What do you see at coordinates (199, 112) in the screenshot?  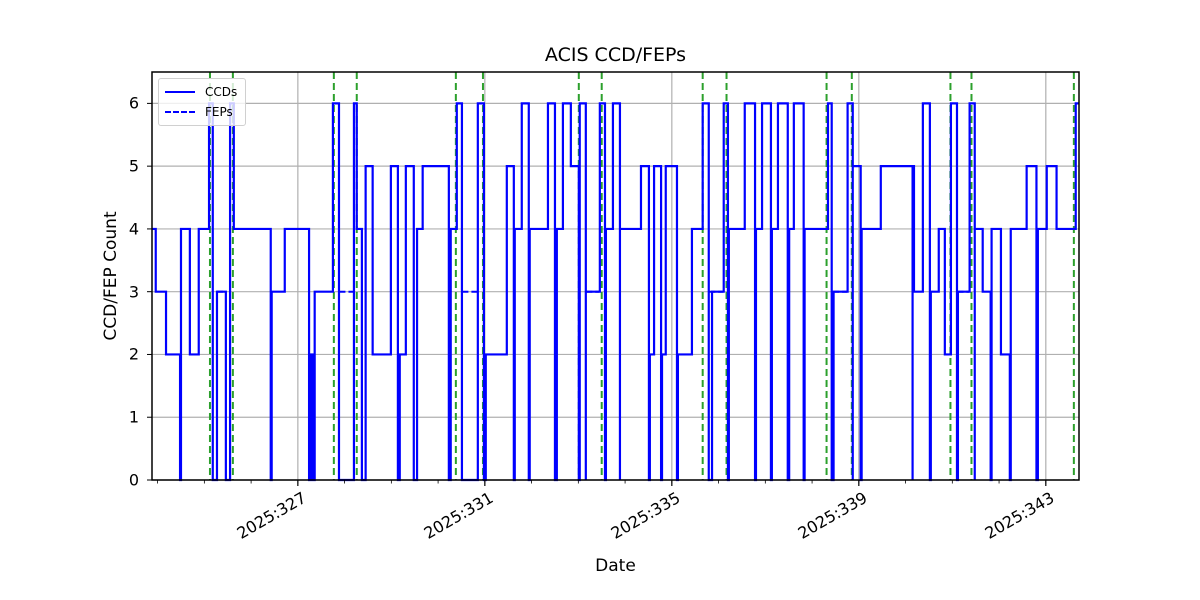 I see `legend-item-feps: FEPs` at bounding box center [199, 112].